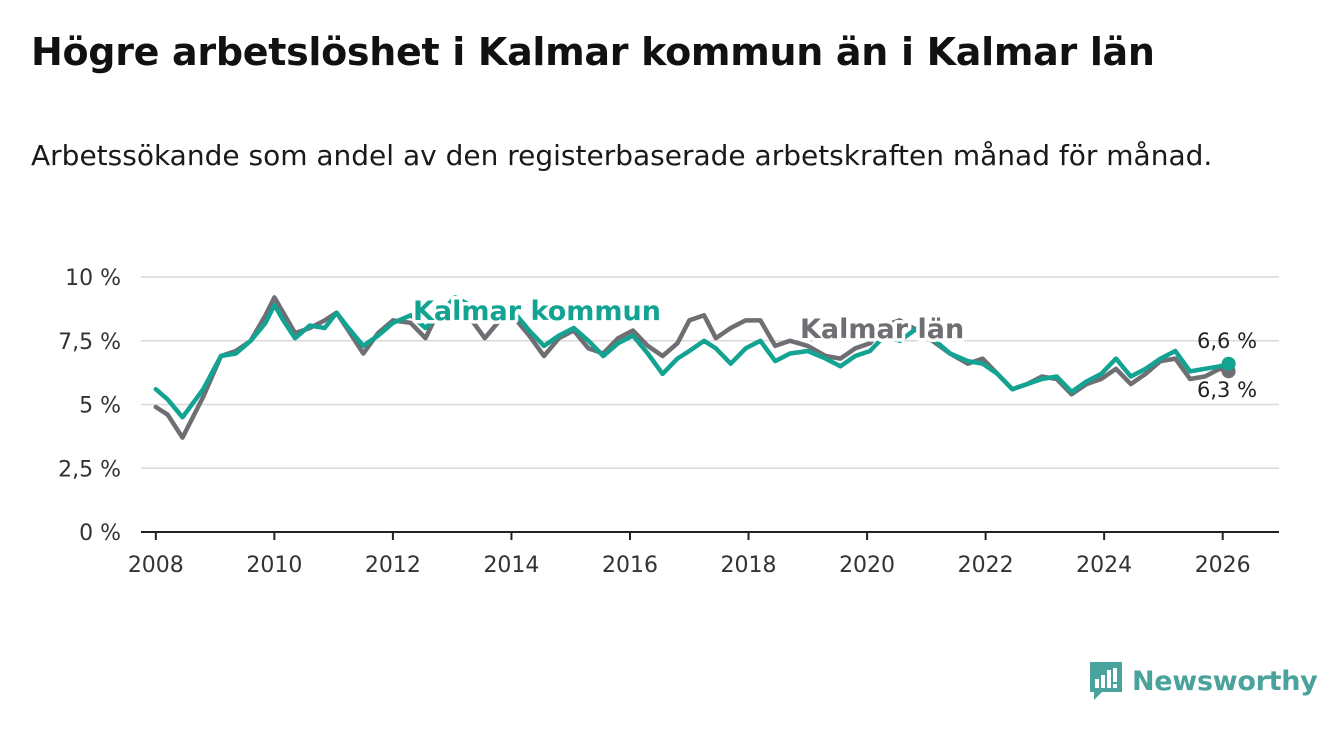 The image size is (1340, 734). What do you see at coordinates (89, 469) in the screenshot?
I see `y-tick-label: 2,5 %` at bounding box center [89, 469].